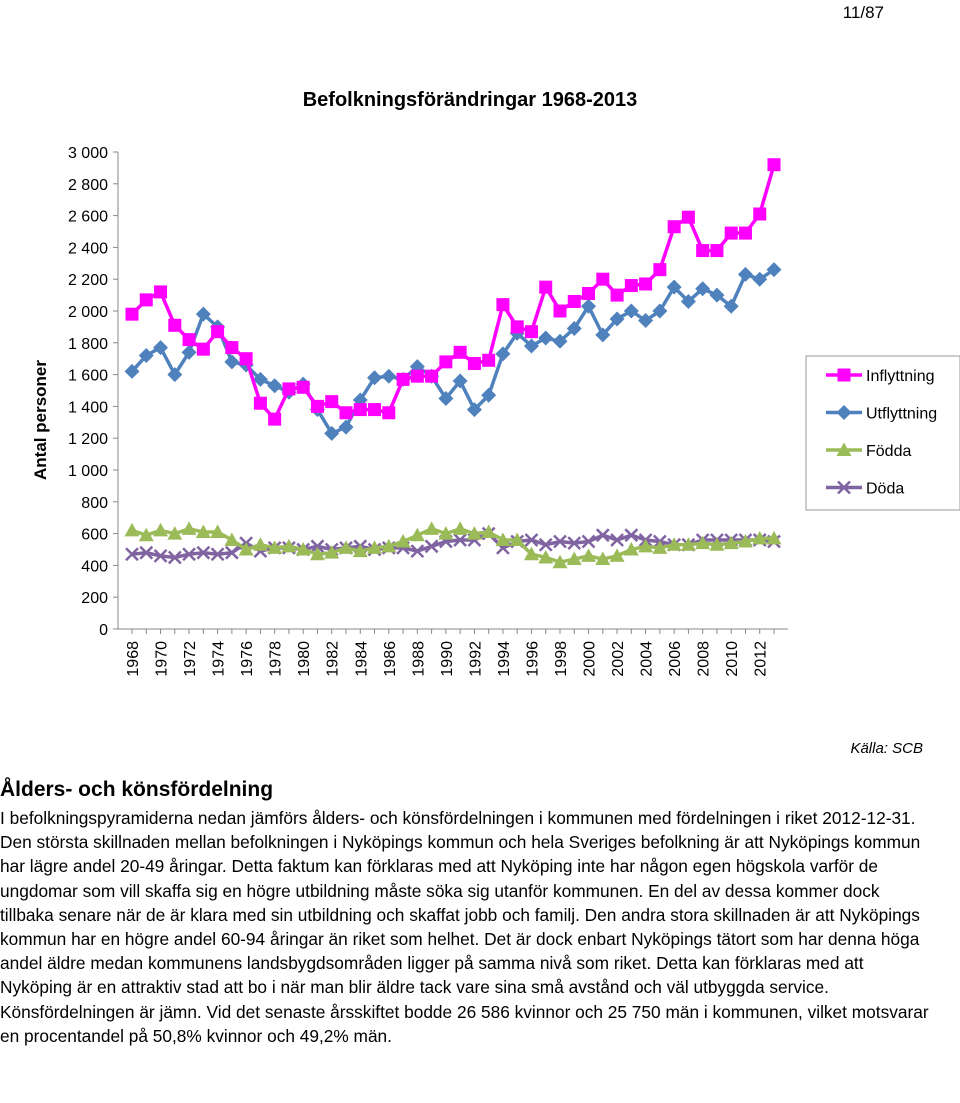 The width and height of the screenshot is (960, 1103). What do you see at coordinates (94, 566) in the screenshot?
I see `y-tick-label: 400` at bounding box center [94, 566].